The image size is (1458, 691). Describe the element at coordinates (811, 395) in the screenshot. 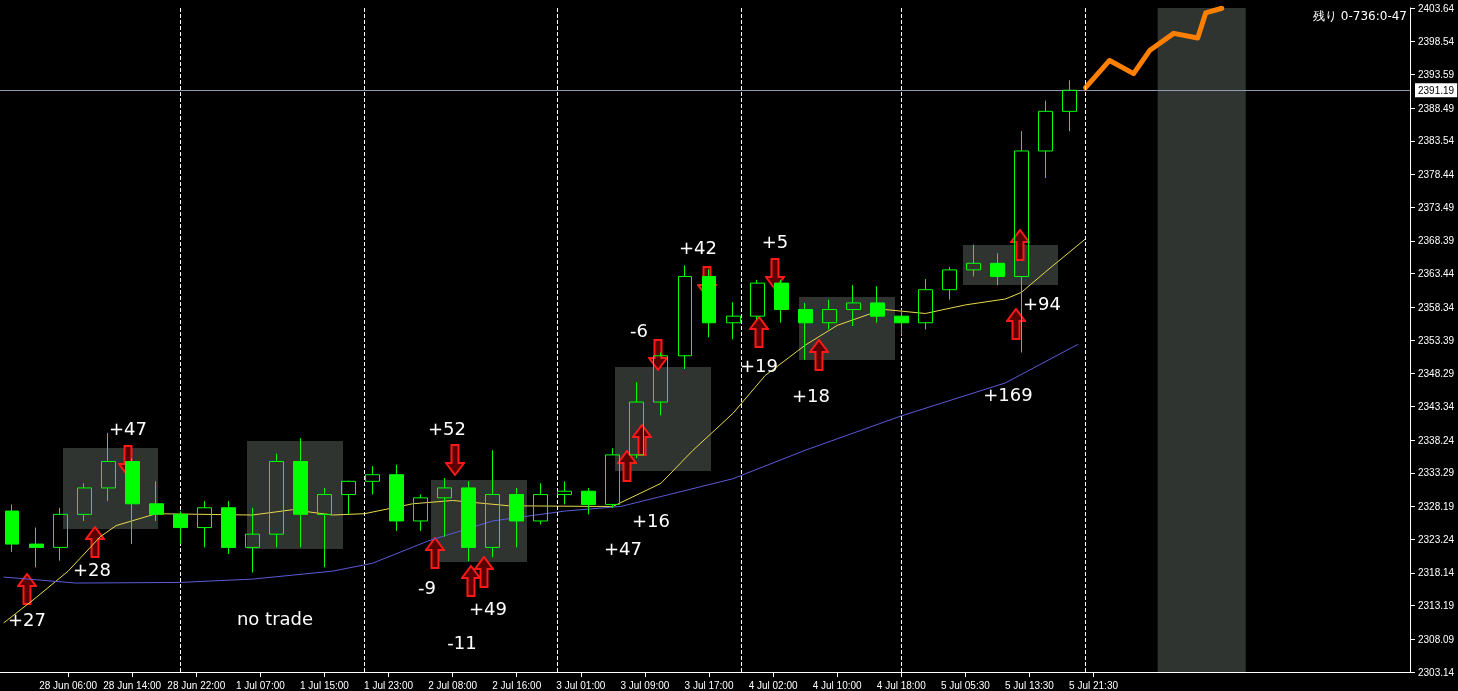

I see `annotation: +18` at that location.